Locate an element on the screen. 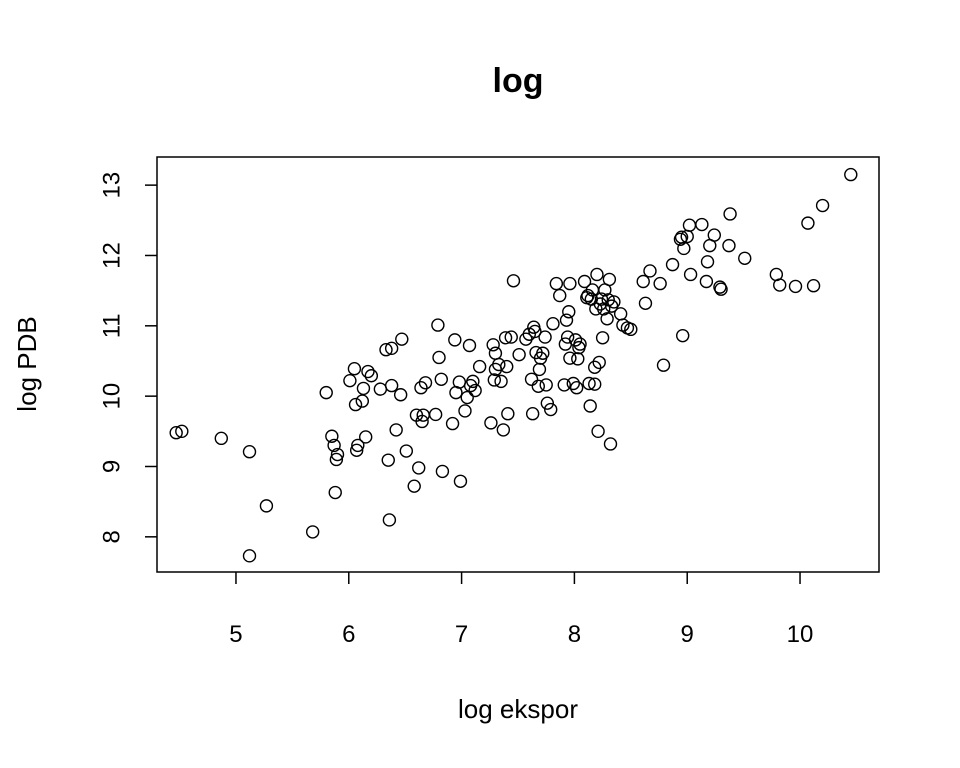 The image size is (960, 768). y-tick-label: 13 is located at coordinates (111, 185).